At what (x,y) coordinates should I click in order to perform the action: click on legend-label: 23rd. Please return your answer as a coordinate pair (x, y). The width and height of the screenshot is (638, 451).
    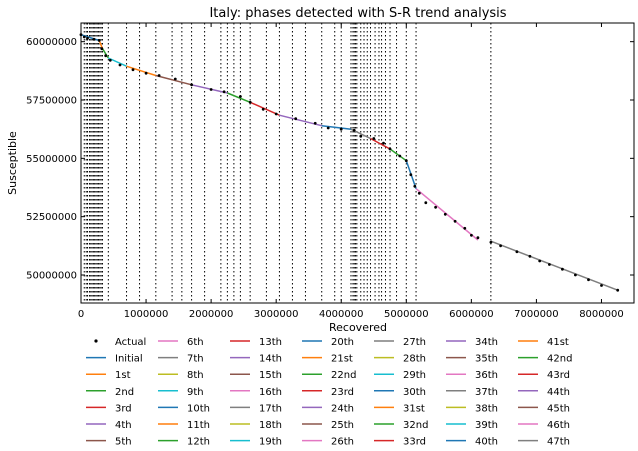
    Looking at the image, I should click on (342, 392).